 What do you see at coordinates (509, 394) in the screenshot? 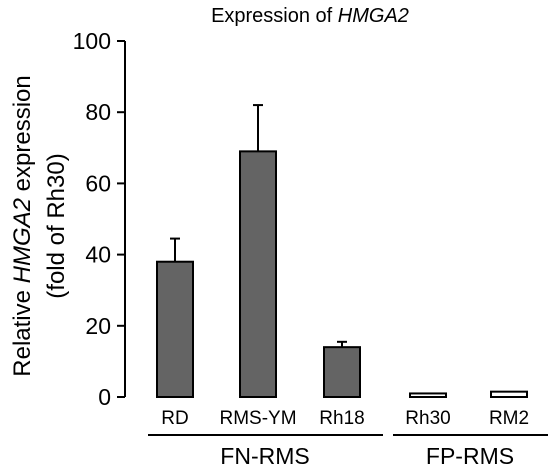
I see `bar-rm2` at bounding box center [509, 394].